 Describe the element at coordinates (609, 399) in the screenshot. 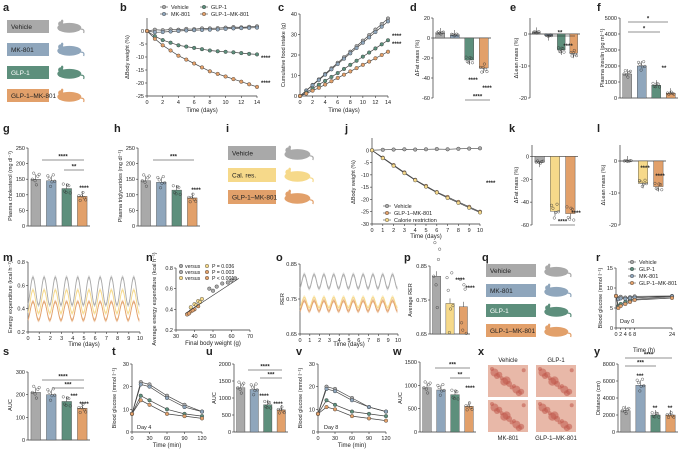

I see `y-tick-label: 4000` at that location.